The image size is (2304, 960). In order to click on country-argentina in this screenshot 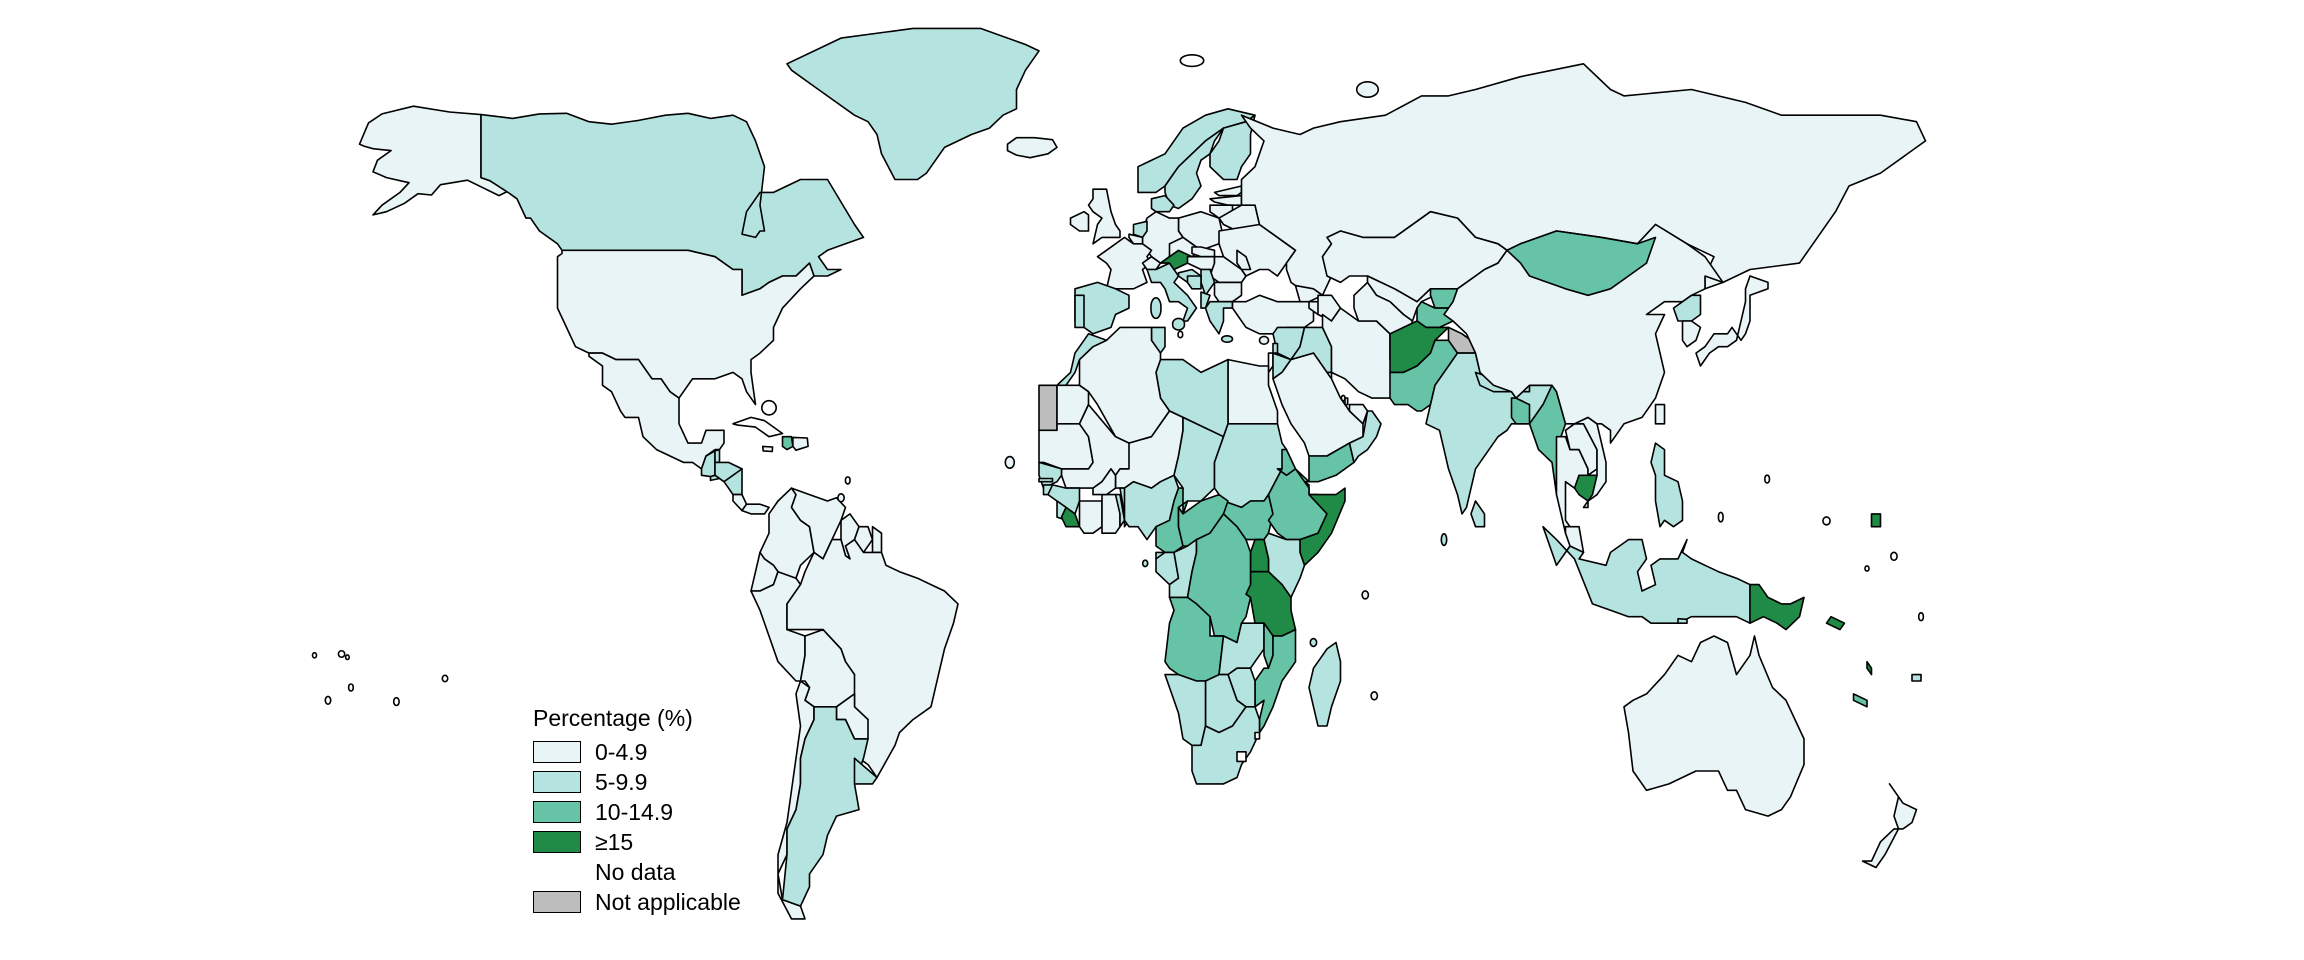, I will do `click(826, 806)`.